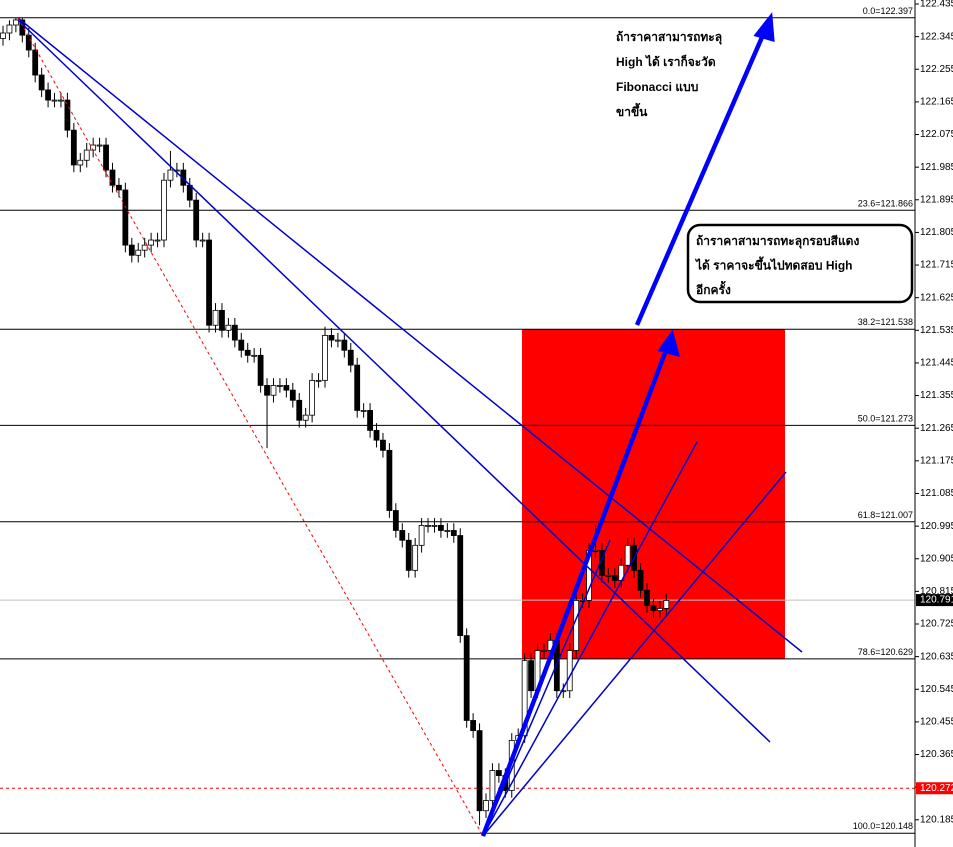 Image resolution: width=953 pixels, height=847 pixels. I want to click on annotation-text: อีกครั้ง, so click(713, 288).